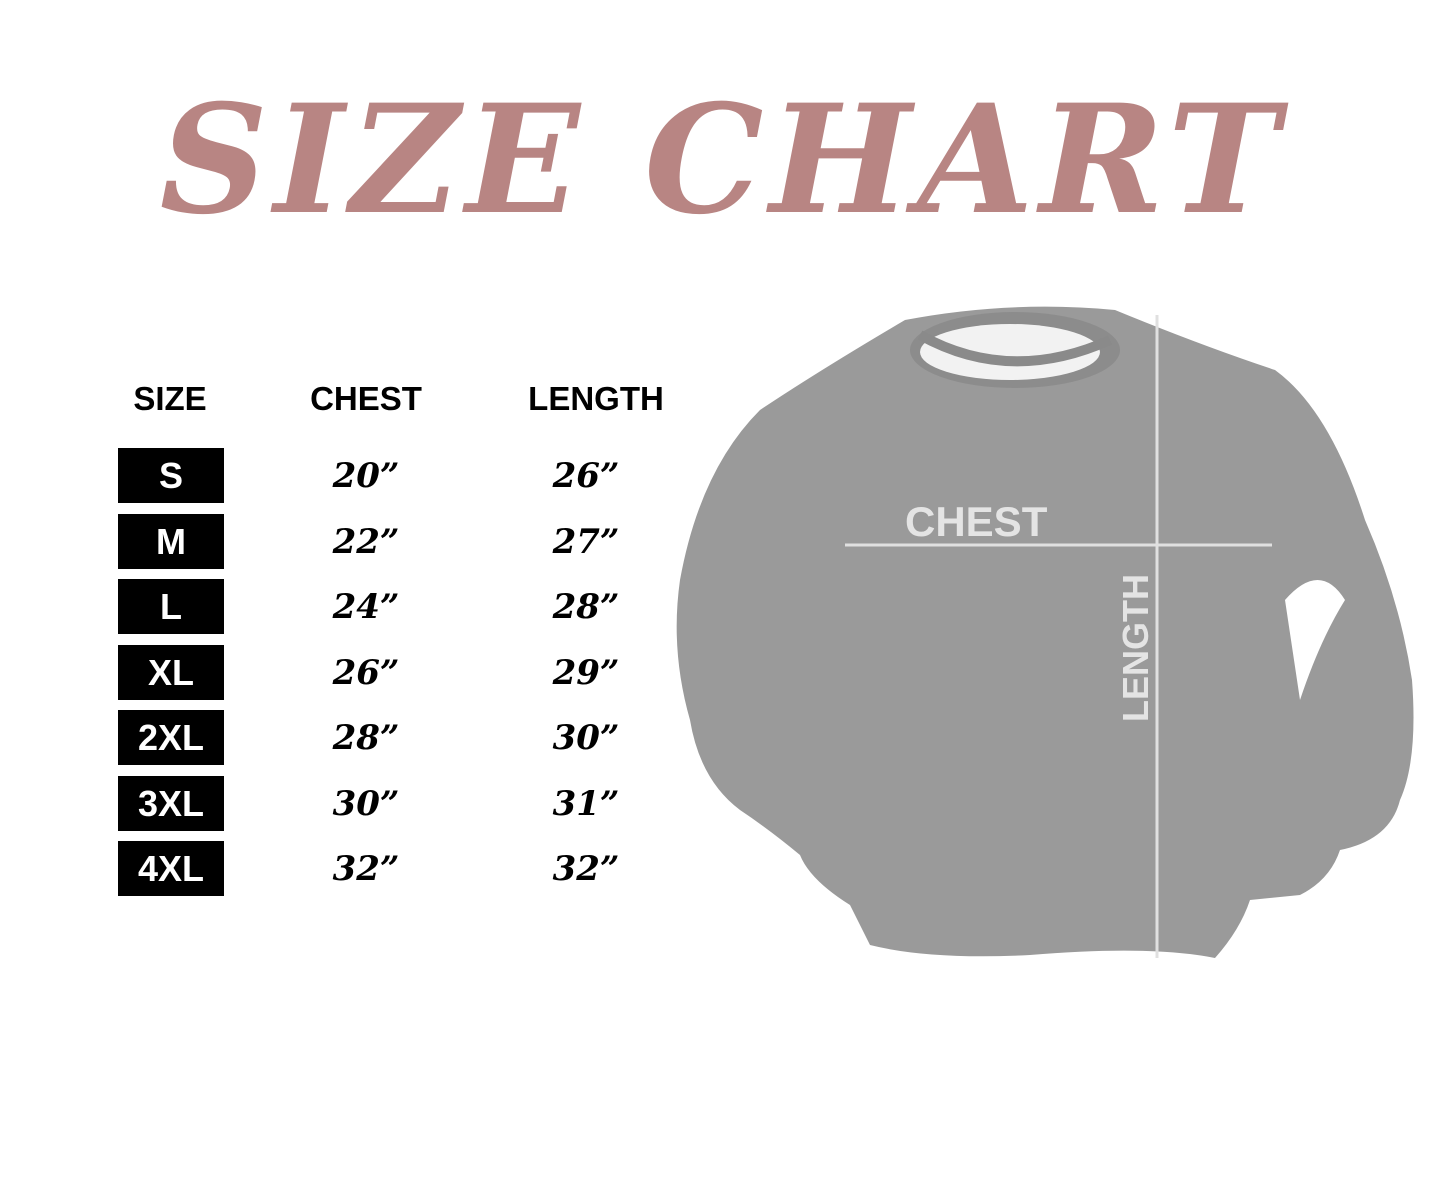 This screenshot has height=1204, width=1445. I want to click on length-value: 28”, so click(586, 607).